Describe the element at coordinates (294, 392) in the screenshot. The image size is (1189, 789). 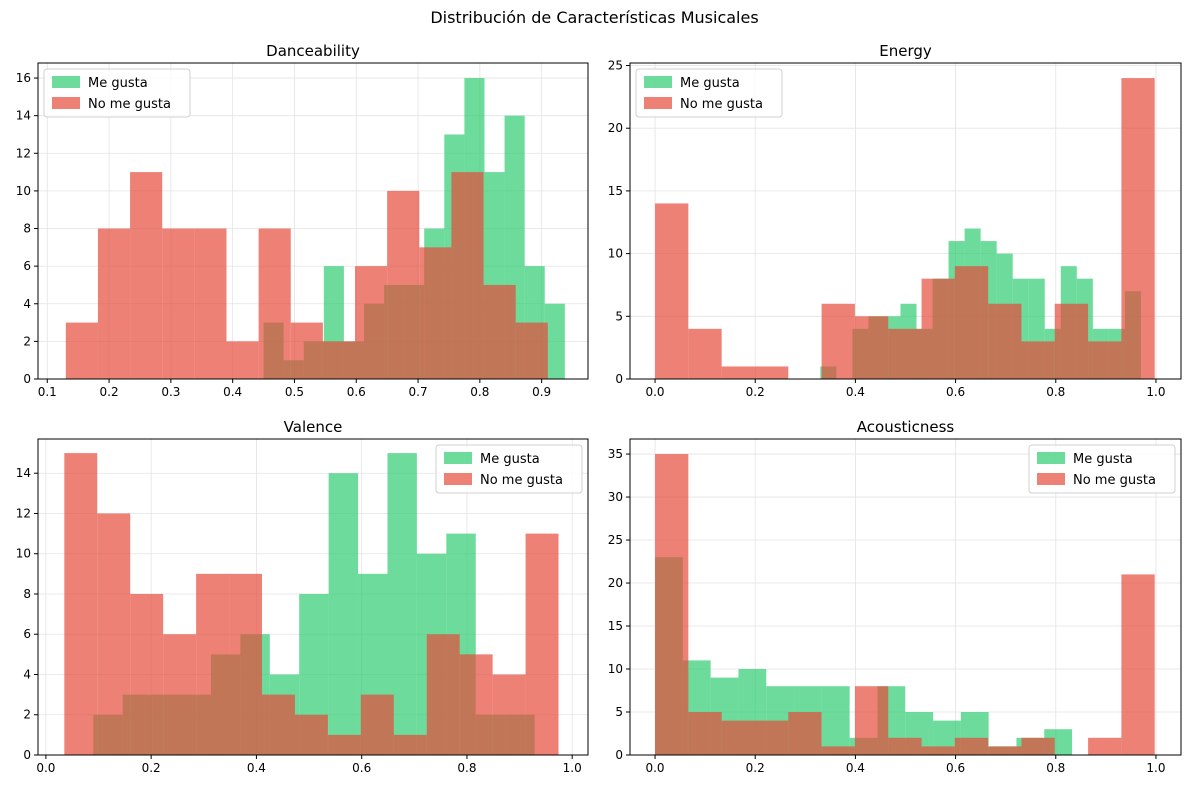
I see `x-tick-label: 0.5` at that location.